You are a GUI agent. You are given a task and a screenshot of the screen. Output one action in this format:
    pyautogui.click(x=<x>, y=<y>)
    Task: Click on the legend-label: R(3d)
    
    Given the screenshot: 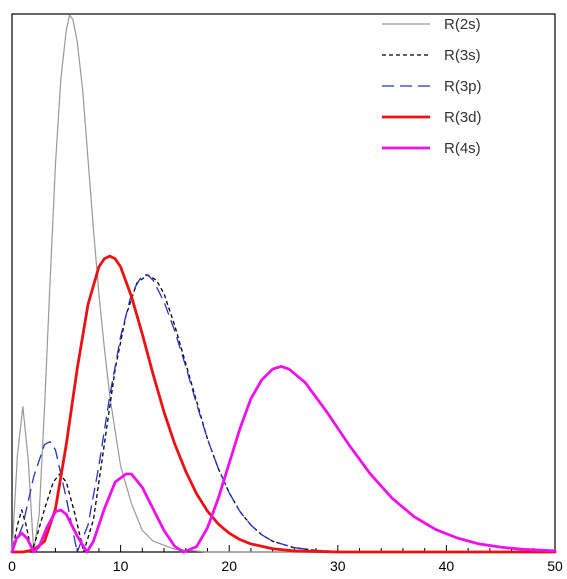 What is the action you would take?
    pyautogui.click(x=463, y=117)
    